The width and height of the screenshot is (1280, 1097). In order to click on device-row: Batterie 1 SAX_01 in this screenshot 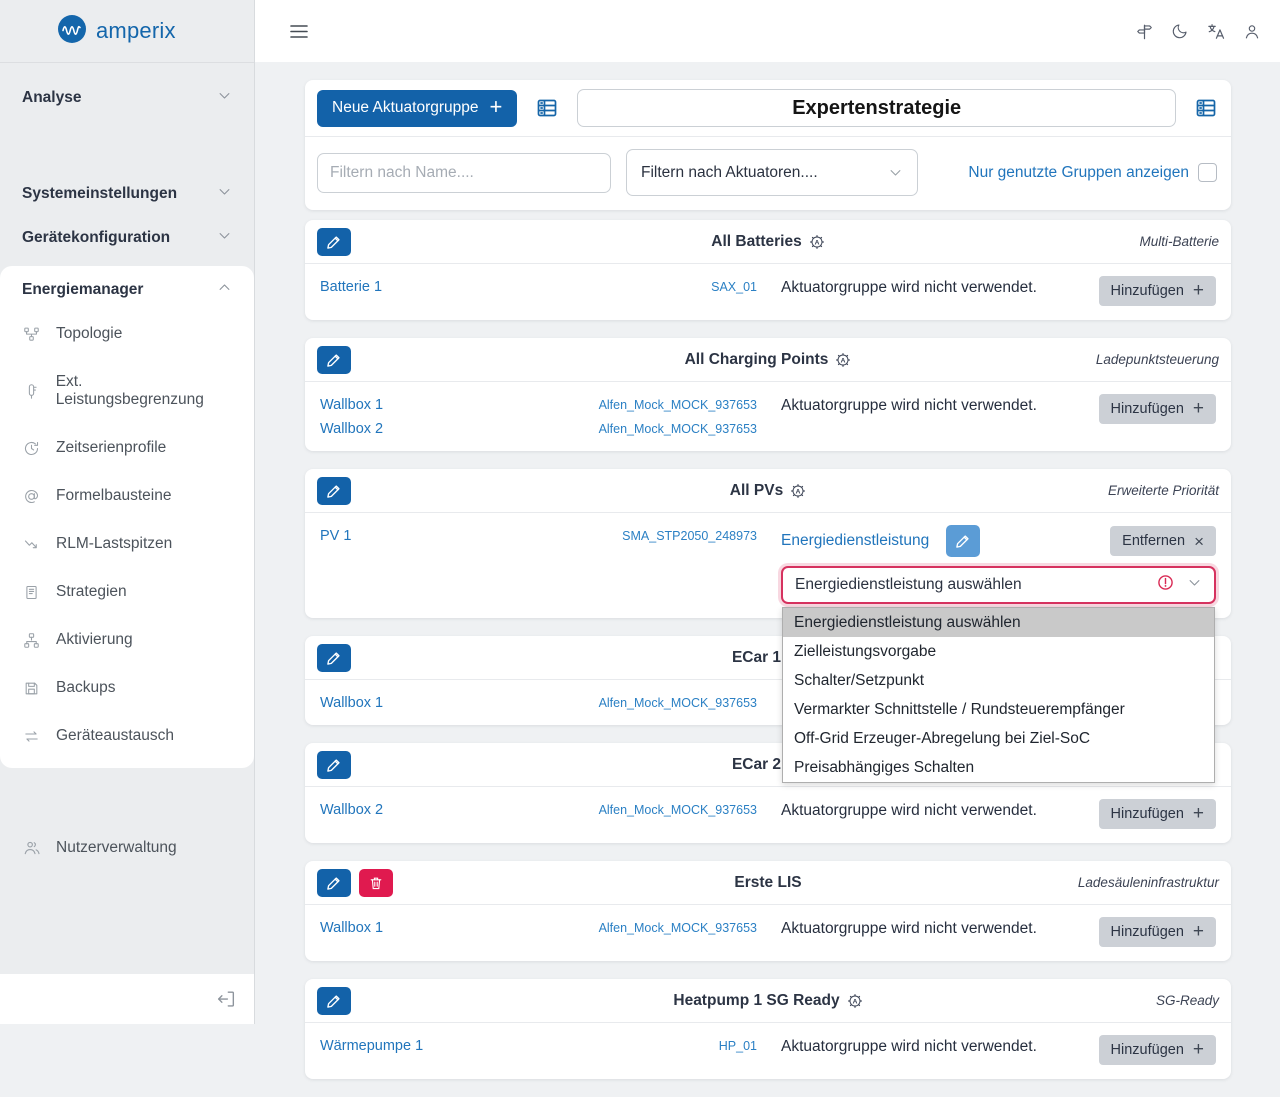, I will do `click(538, 287)`.